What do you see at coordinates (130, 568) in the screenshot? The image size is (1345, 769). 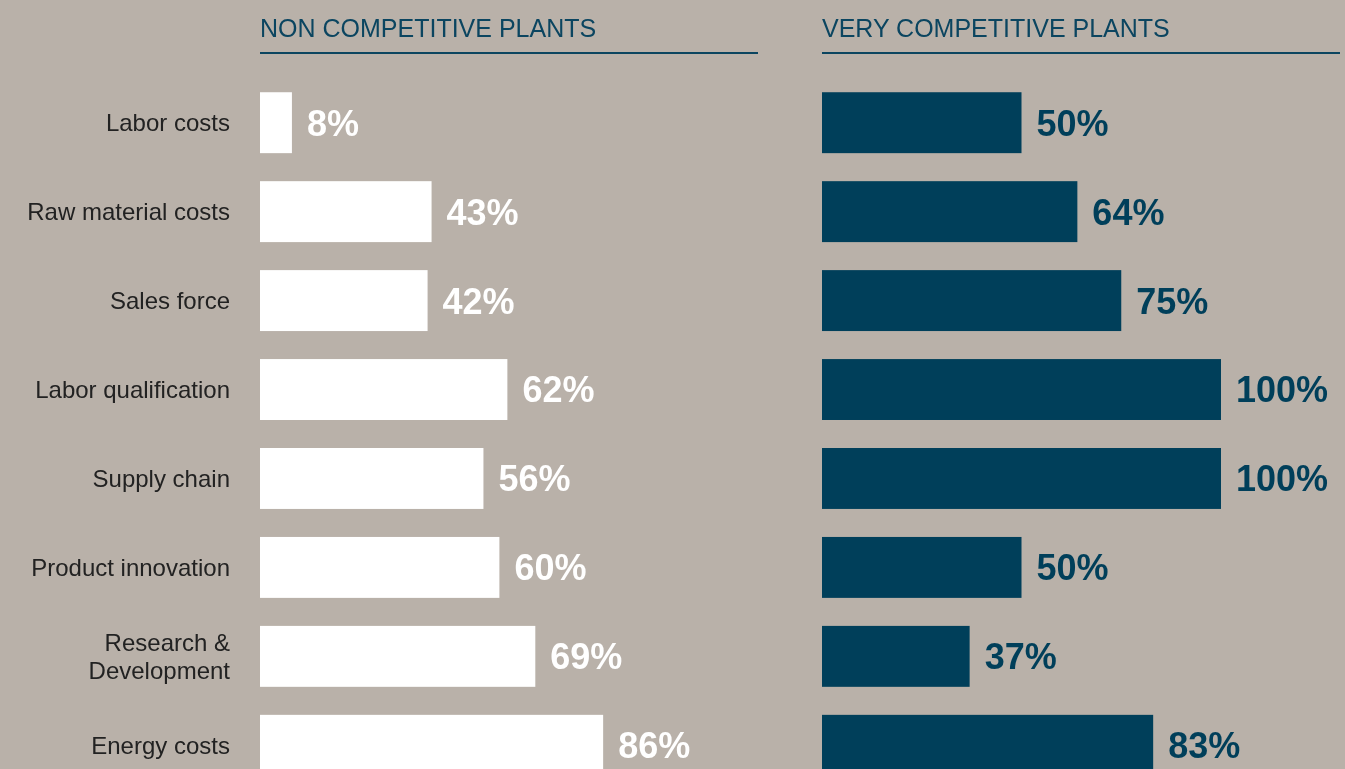 I see `y-tick-label: Product innovation` at bounding box center [130, 568].